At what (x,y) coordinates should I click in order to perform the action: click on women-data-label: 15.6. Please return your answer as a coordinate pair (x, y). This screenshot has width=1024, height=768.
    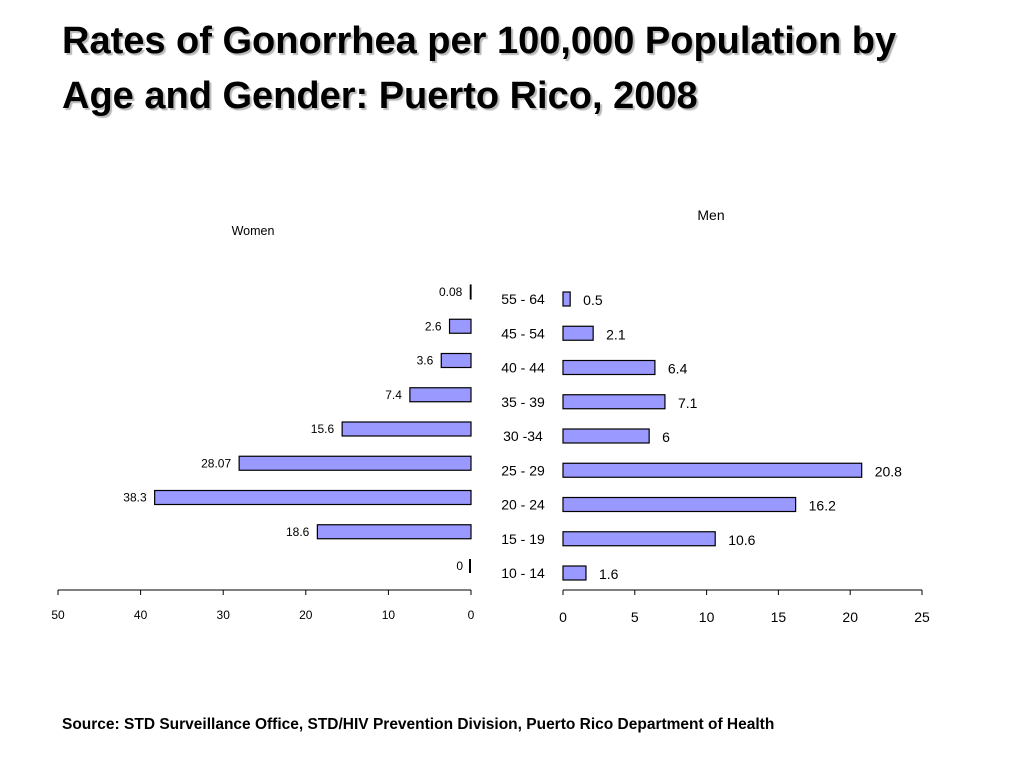
    Looking at the image, I should click on (323, 429).